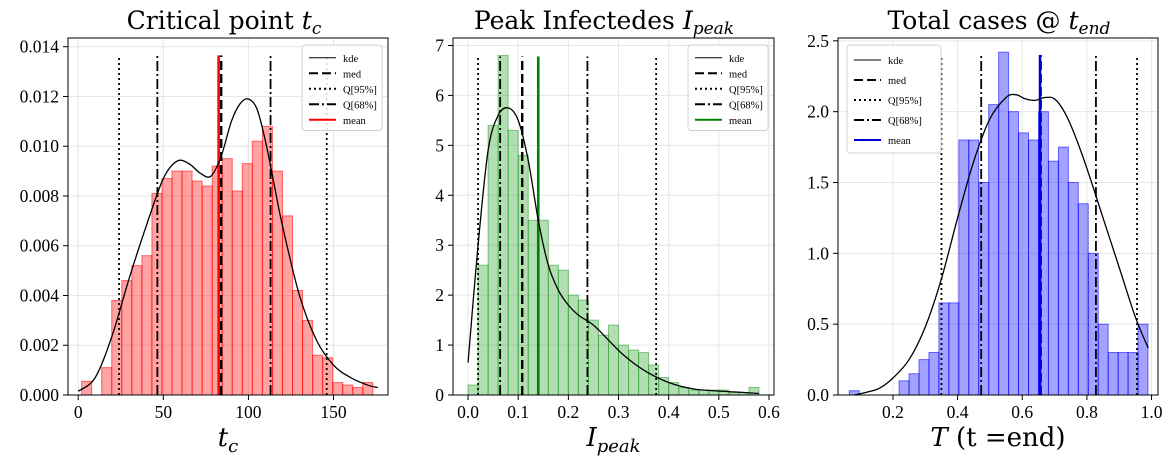  What do you see at coordinates (619, 412) in the screenshot?
I see `x-tick-label: 0.3` at bounding box center [619, 412].